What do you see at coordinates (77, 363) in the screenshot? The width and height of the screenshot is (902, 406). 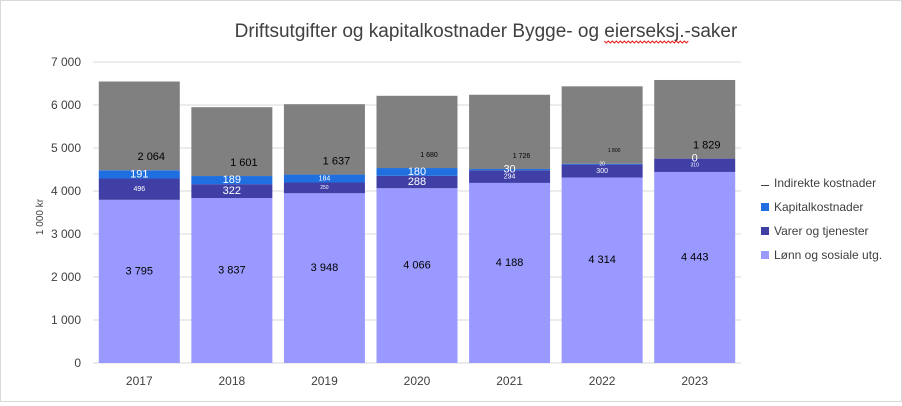 I see `y-tick-label: 0` at bounding box center [77, 363].